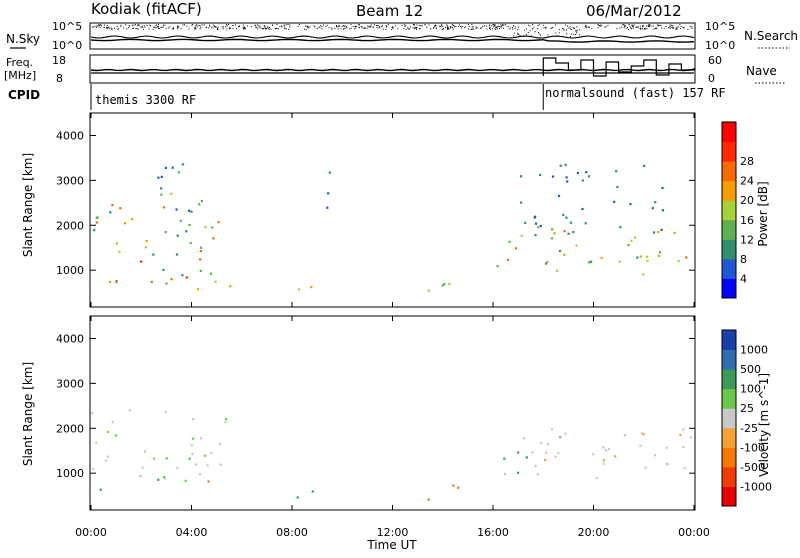 The image size is (800, 558). Describe the element at coordinates (752, 447) in the screenshot. I see `colorbar-tick-label: -100` at that location.